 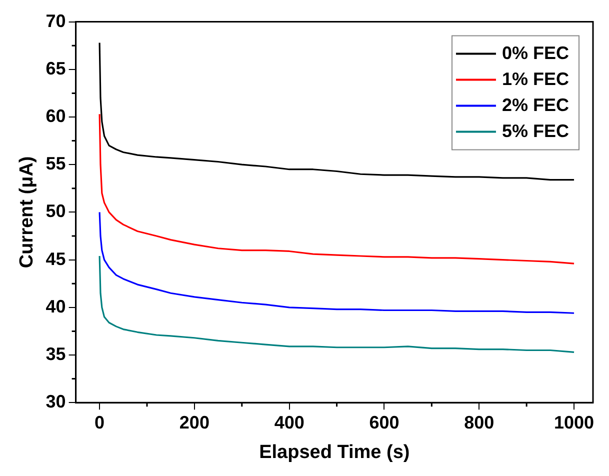 What do you see at coordinates (289, 422) in the screenshot?
I see `x-tick-label: 400` at bounding box center [289, 422].